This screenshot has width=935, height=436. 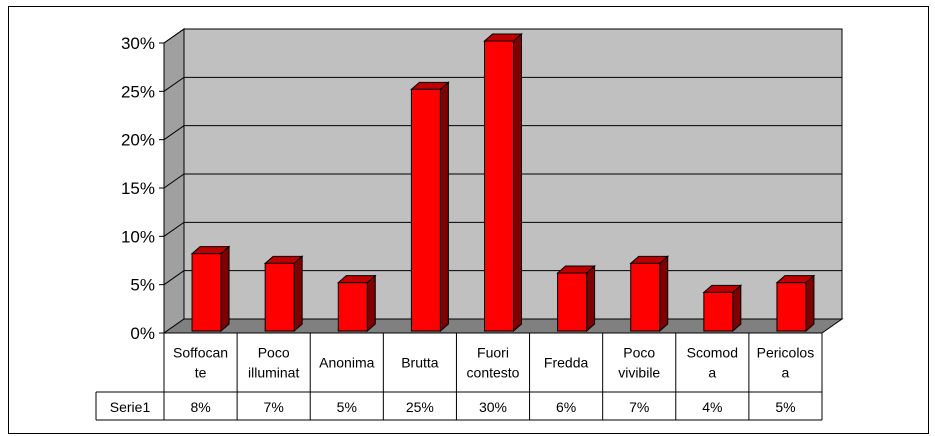 What do you see at coordinates (639, 363) in the screenshot?
I see `x-category-label: Poco vivibile` at bounding box center [639, 363].